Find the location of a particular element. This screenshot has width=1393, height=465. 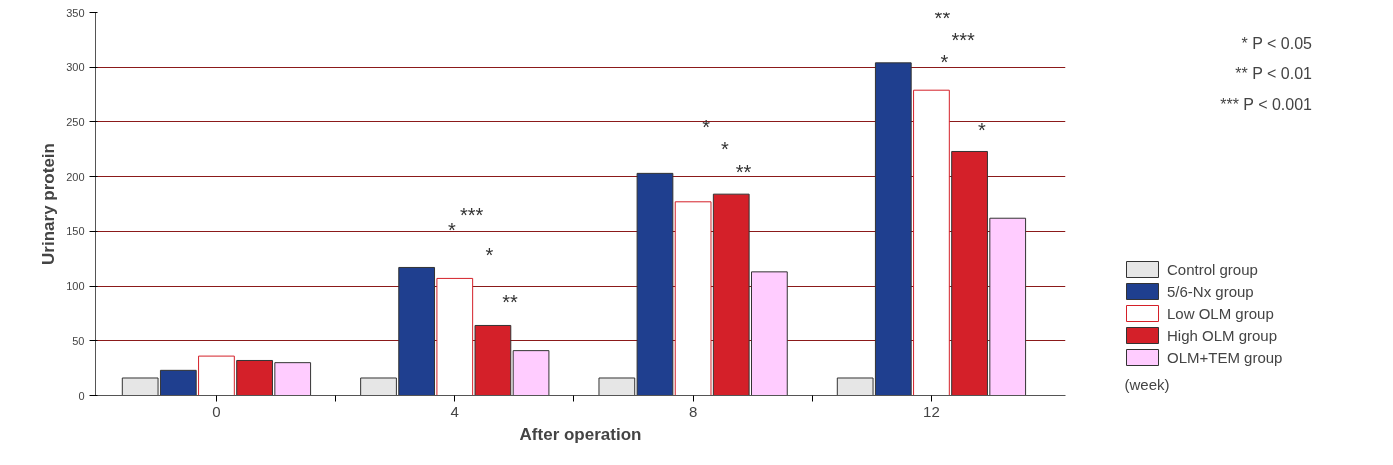

y-axis-title: Urinary protein is located at coordinates (49, 204).